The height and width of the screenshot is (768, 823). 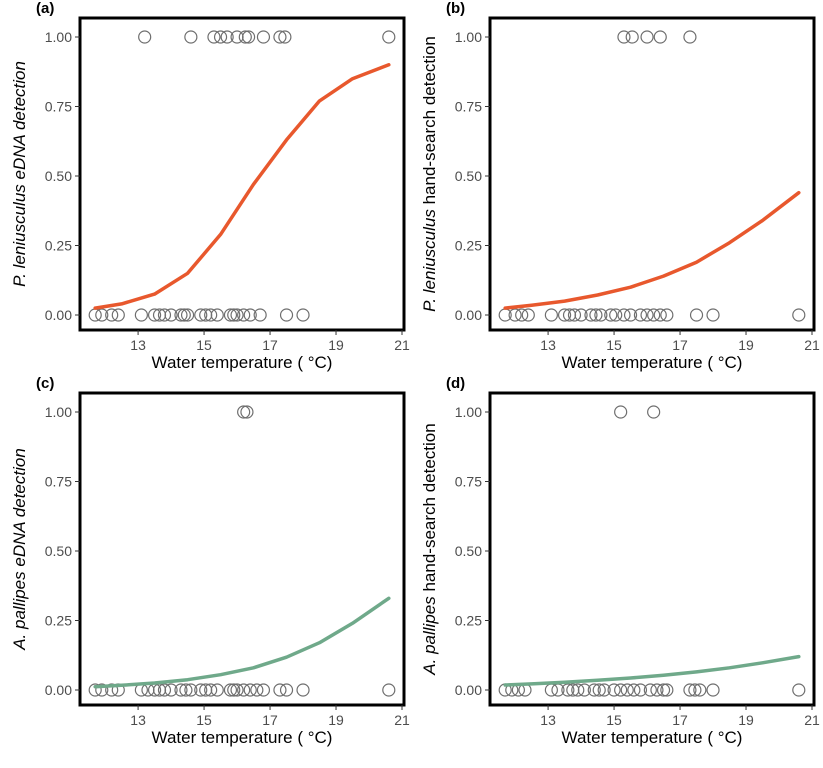 What do you see at coordinates (429, 122) in the screenshot?
I see `y-axis-title-rest: hand-search detection` at bounding box center [429, 122].